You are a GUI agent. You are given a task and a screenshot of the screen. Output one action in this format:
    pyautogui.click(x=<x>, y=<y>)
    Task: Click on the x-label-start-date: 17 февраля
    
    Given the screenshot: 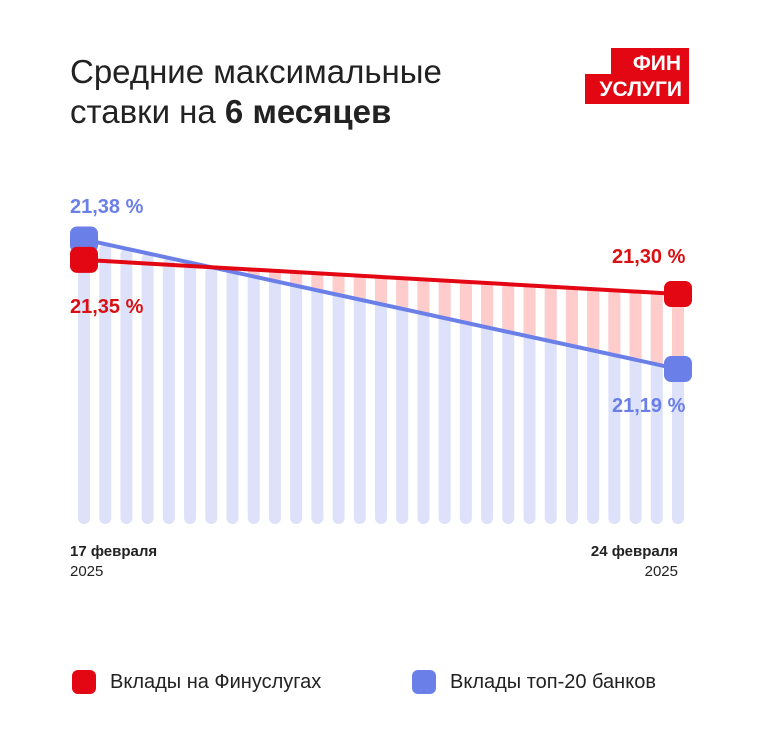 What is the action you would take?
    pyautogui.click(x=114, y=551)
    